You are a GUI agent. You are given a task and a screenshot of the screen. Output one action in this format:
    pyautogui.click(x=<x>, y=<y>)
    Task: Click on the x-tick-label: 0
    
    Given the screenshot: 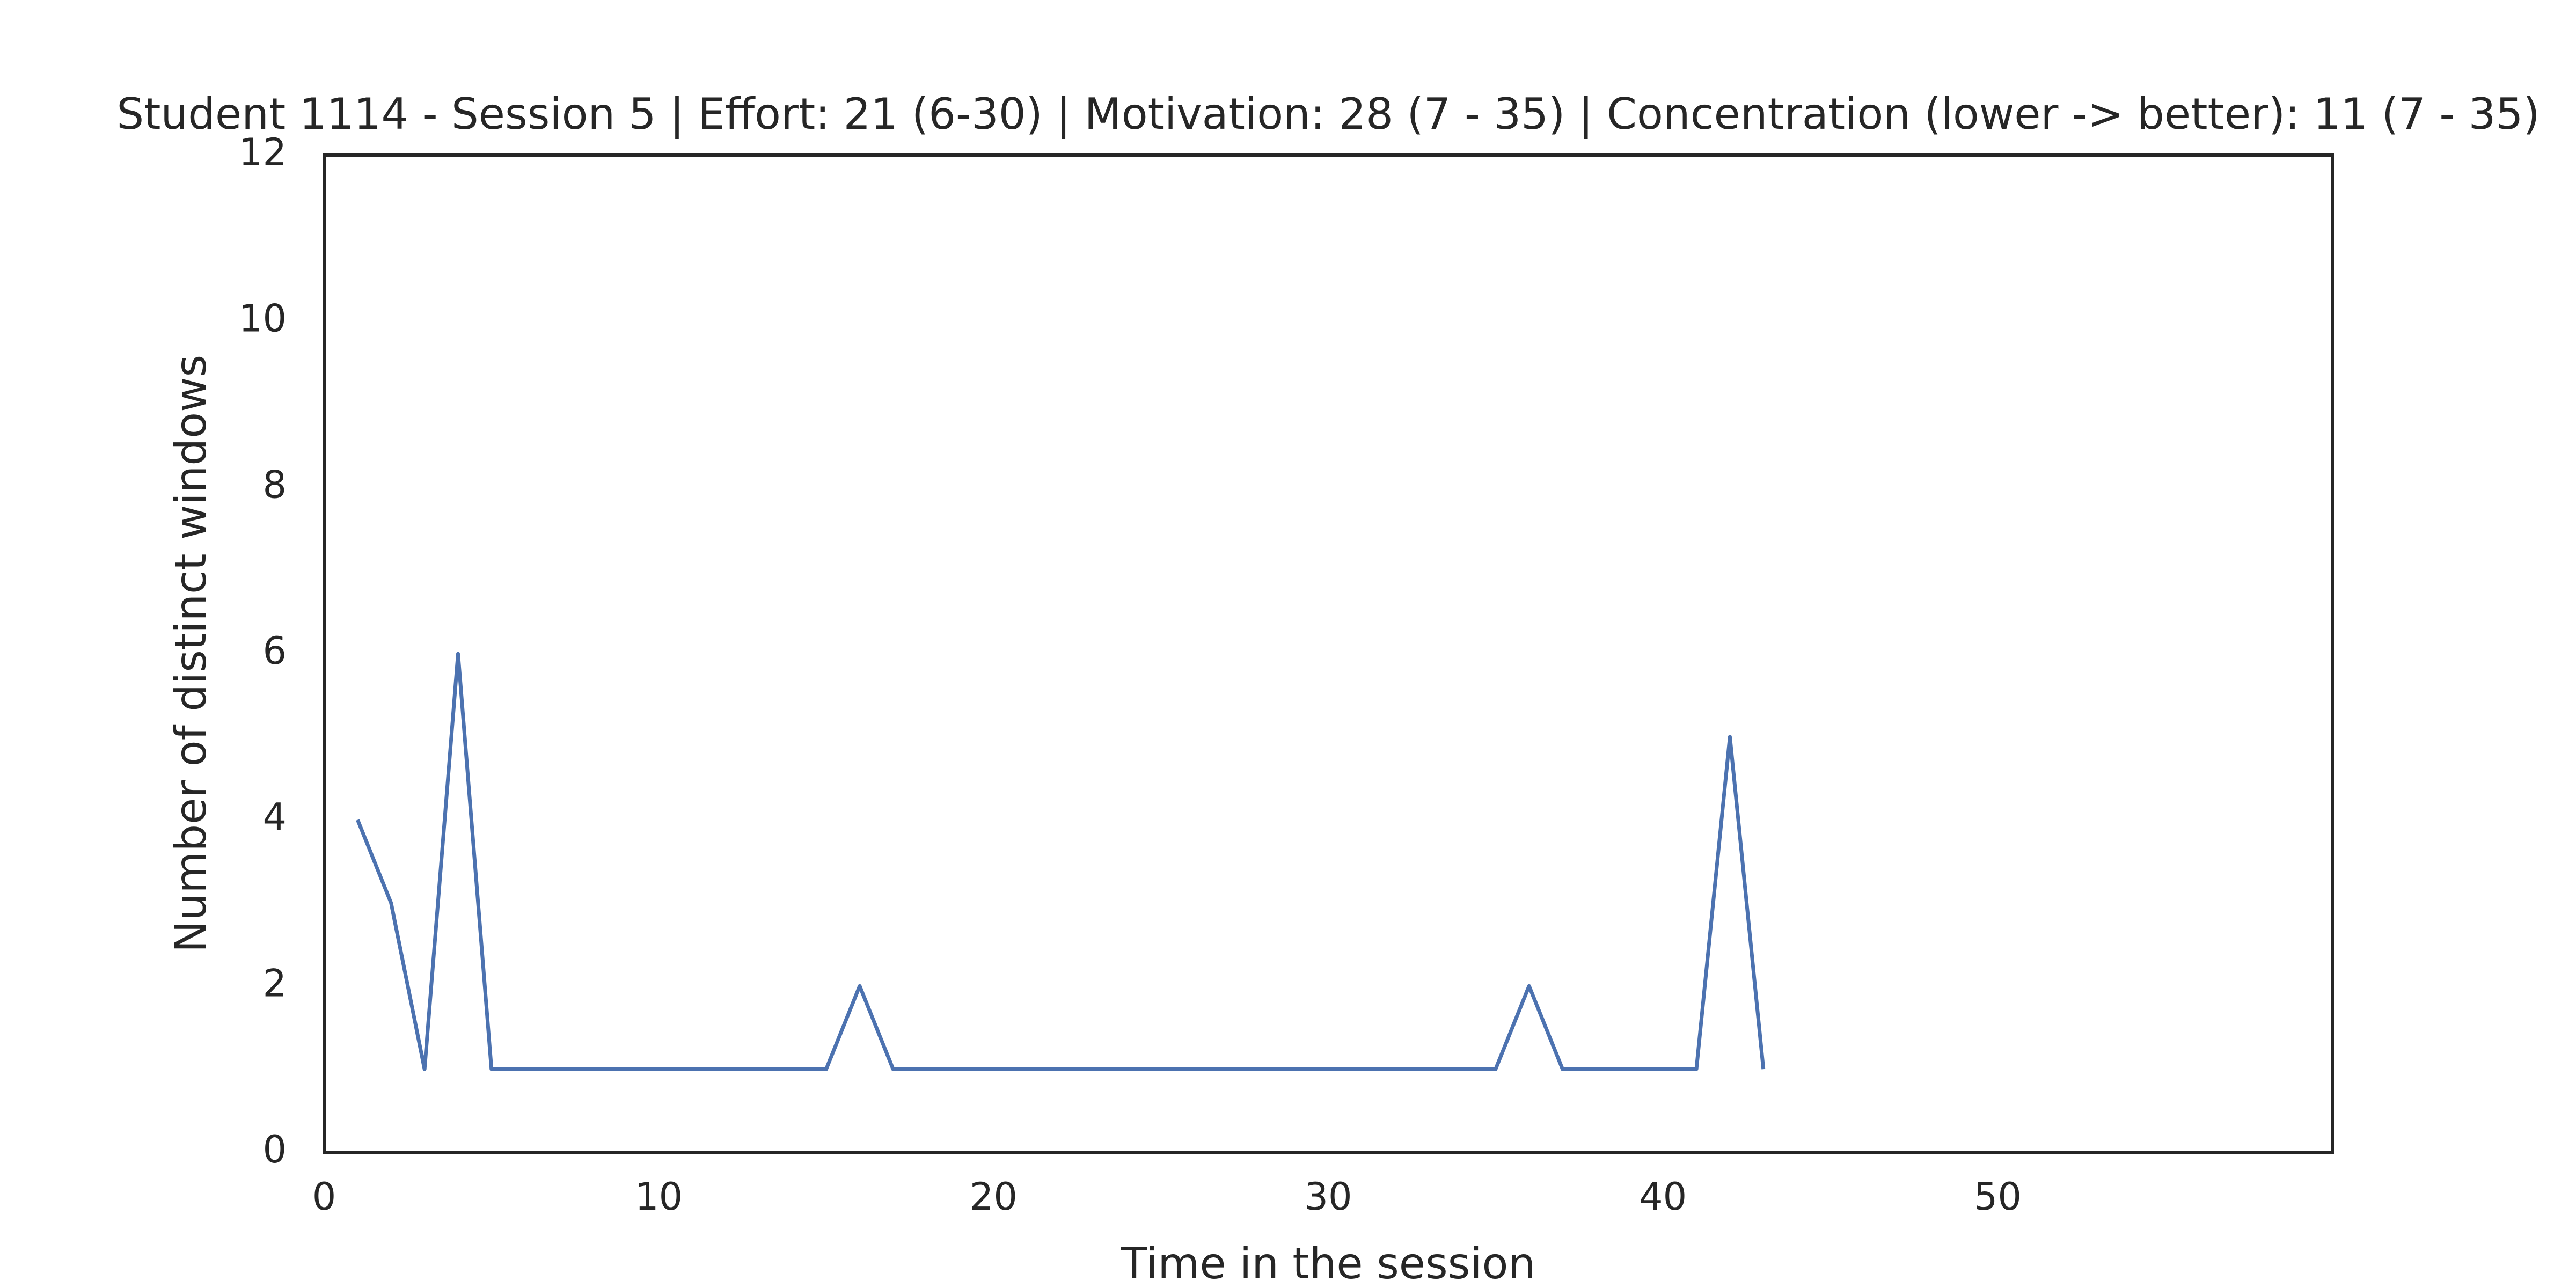 What is the action you would take?
    pyautogui.click(x=324, y=1197)
    